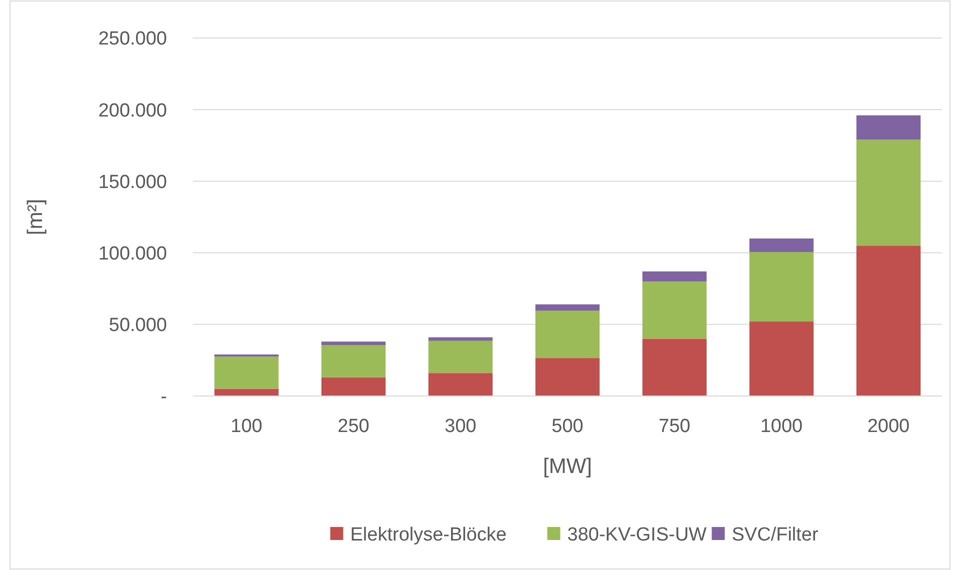  What do you see at coordinates (132, 39) in the screenshot?
I see `y-tick-label: 250.000` at bounding box center [132, 39].